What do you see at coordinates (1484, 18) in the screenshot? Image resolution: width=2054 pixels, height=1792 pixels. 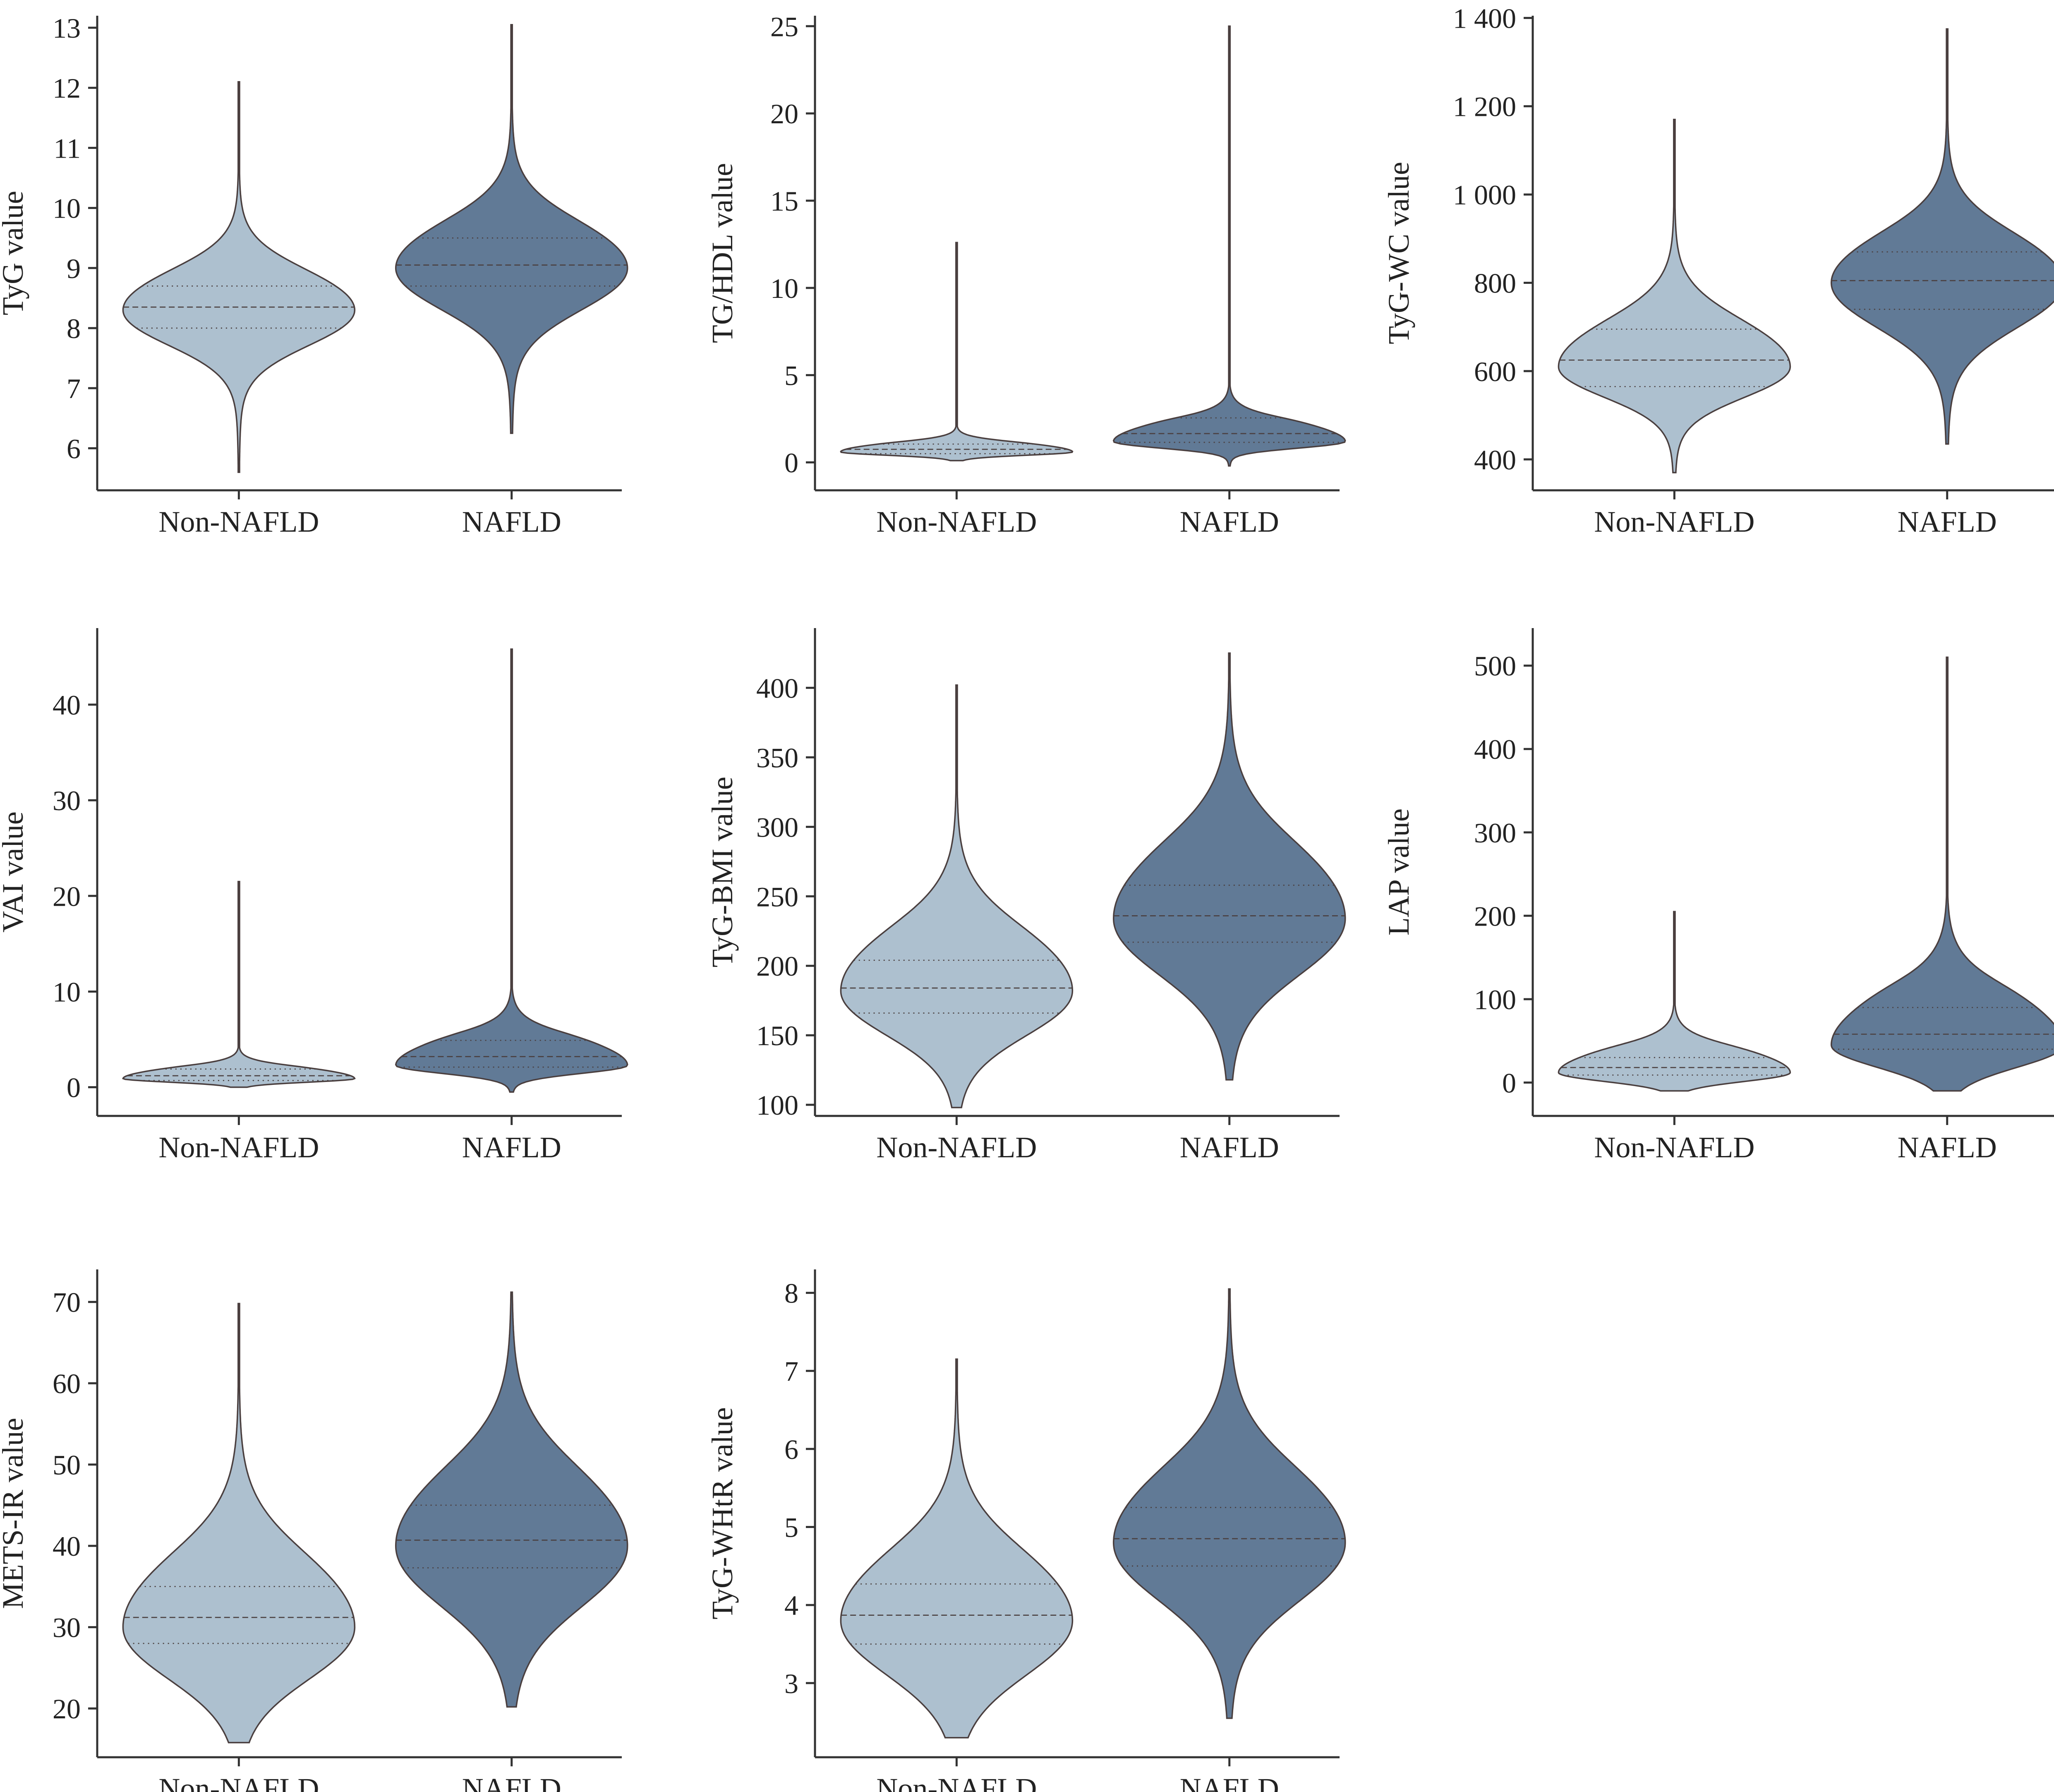 I see `y-tick-label: 1 400` at bounding box center [1484, 18].